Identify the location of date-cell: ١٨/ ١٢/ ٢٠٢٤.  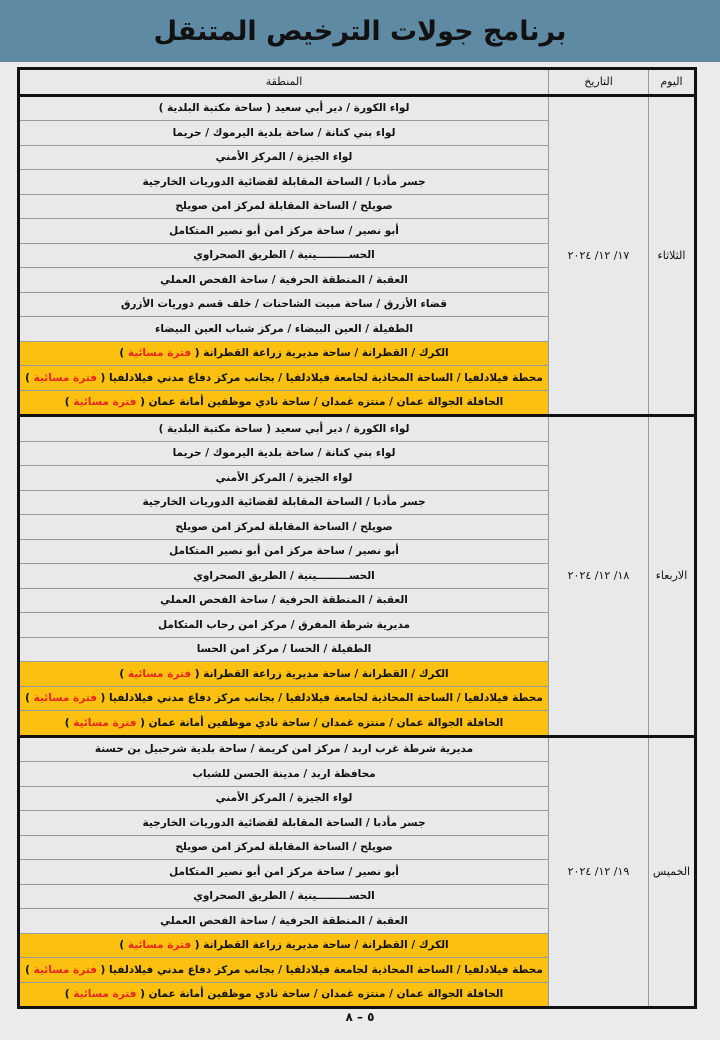
(598, 576).